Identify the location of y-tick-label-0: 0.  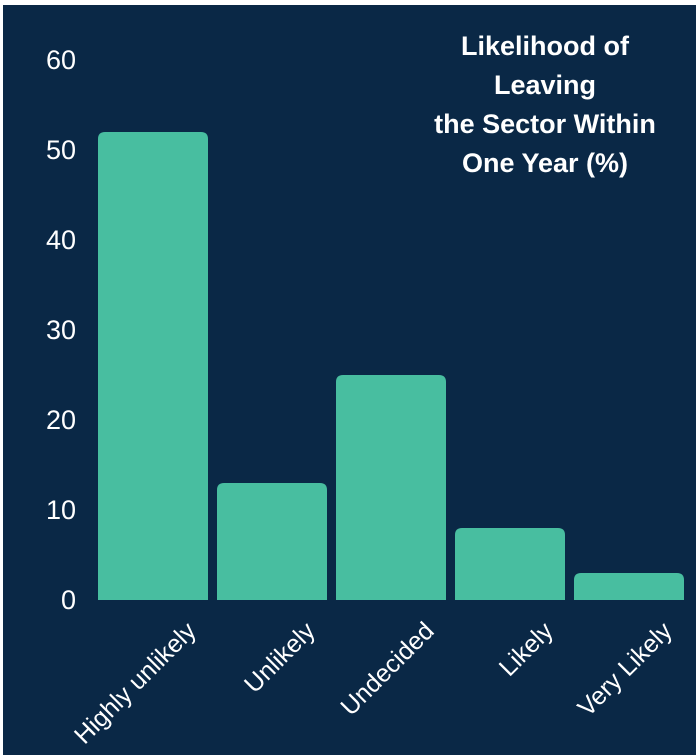
(68, 600).